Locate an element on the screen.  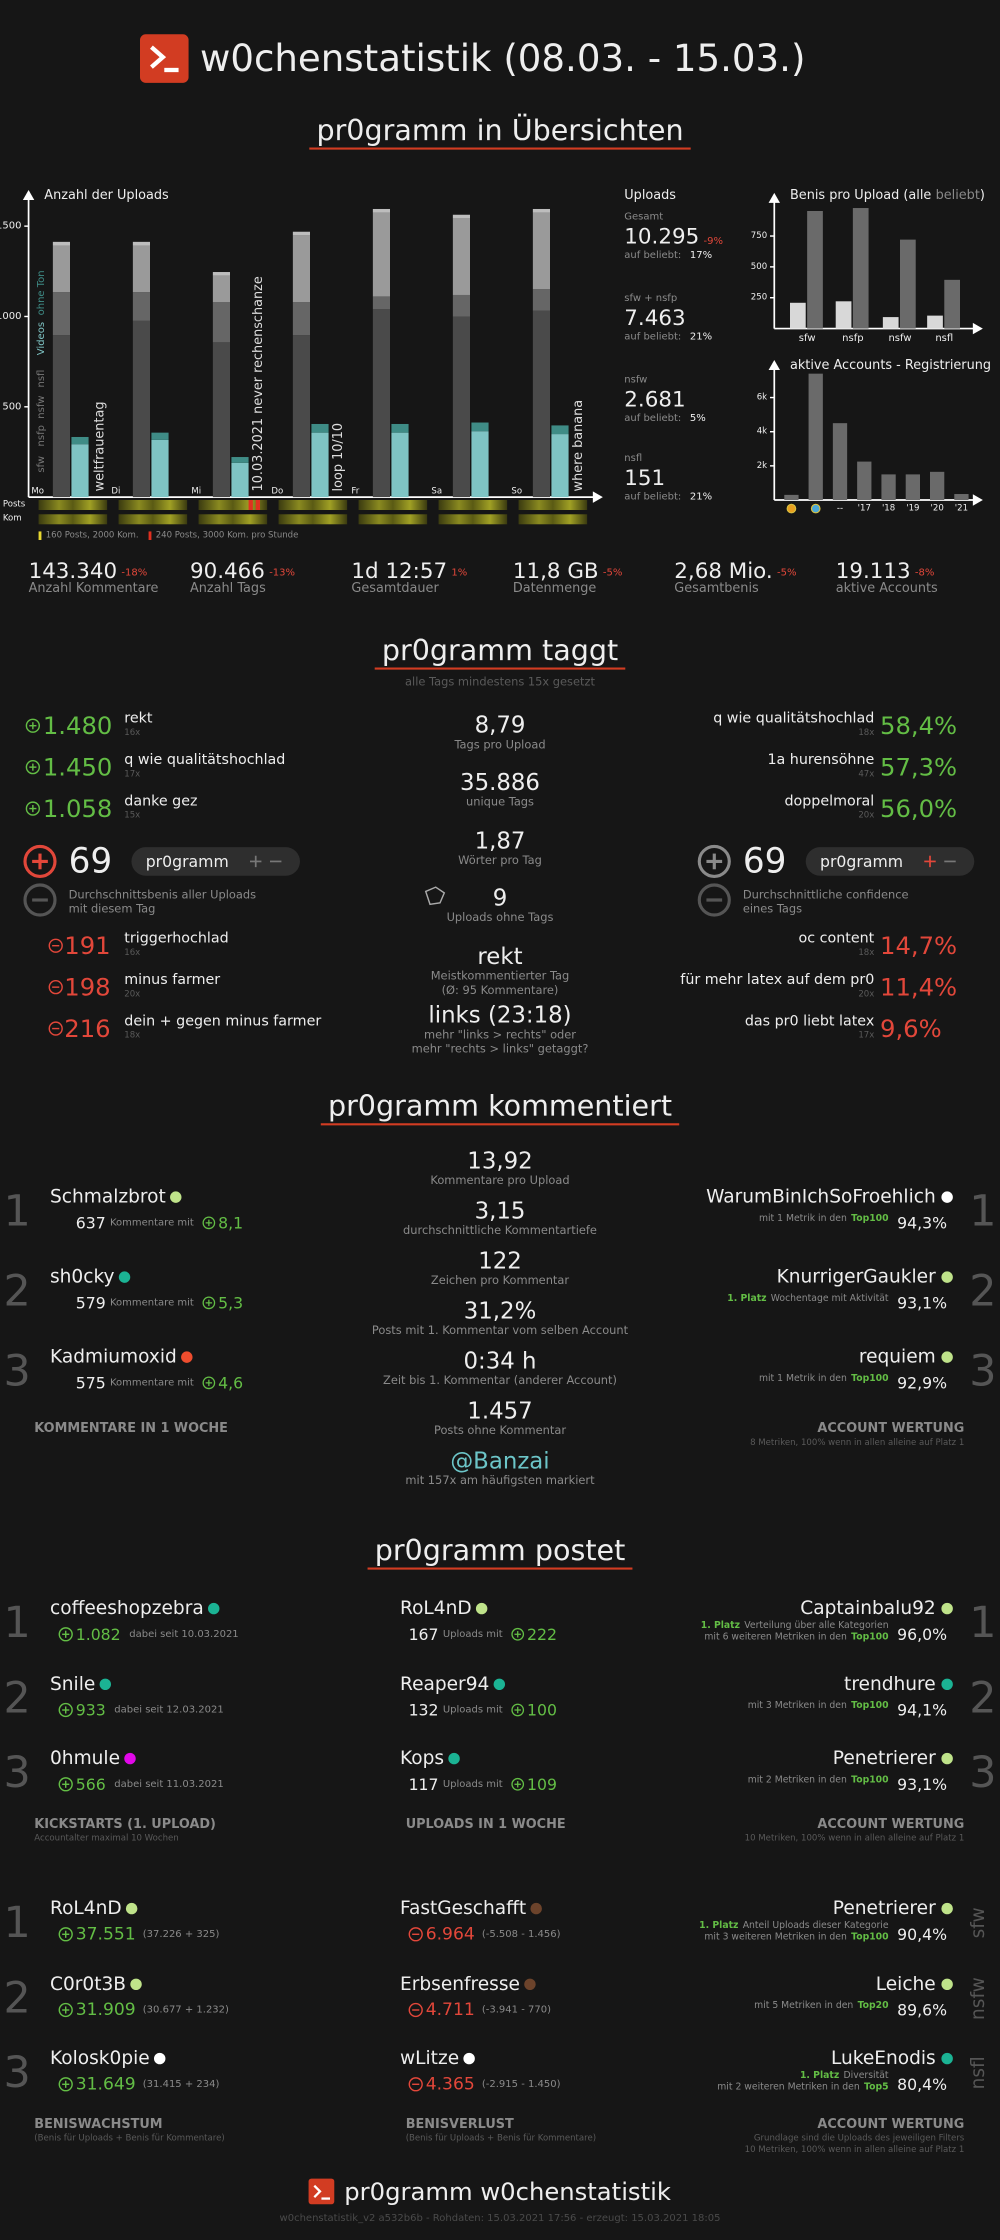
text-group: 1.058 is located at coordinates (68, 808).